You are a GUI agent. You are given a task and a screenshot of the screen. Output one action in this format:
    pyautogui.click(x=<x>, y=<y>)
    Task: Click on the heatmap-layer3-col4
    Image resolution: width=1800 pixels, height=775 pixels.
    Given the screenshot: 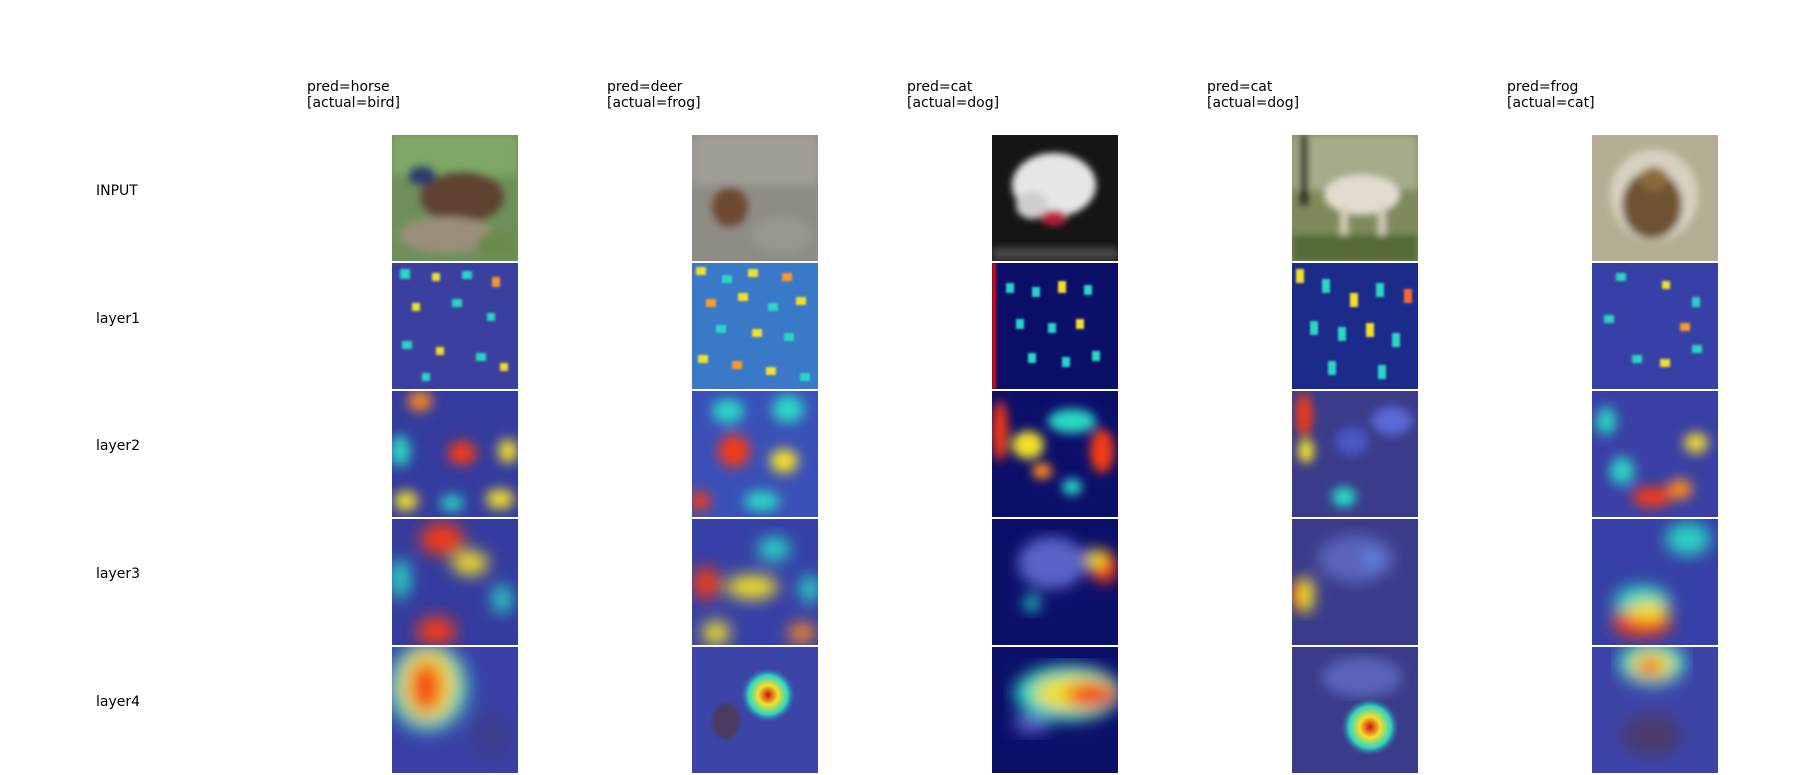 What is the action you would take?
    pyautogui.click(x=1355, y=582)
    